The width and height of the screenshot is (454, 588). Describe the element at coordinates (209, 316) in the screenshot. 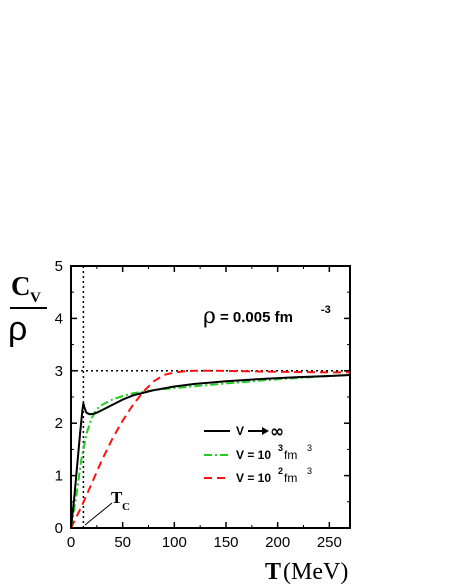

I see `annotation-rho: ρ` at that location.